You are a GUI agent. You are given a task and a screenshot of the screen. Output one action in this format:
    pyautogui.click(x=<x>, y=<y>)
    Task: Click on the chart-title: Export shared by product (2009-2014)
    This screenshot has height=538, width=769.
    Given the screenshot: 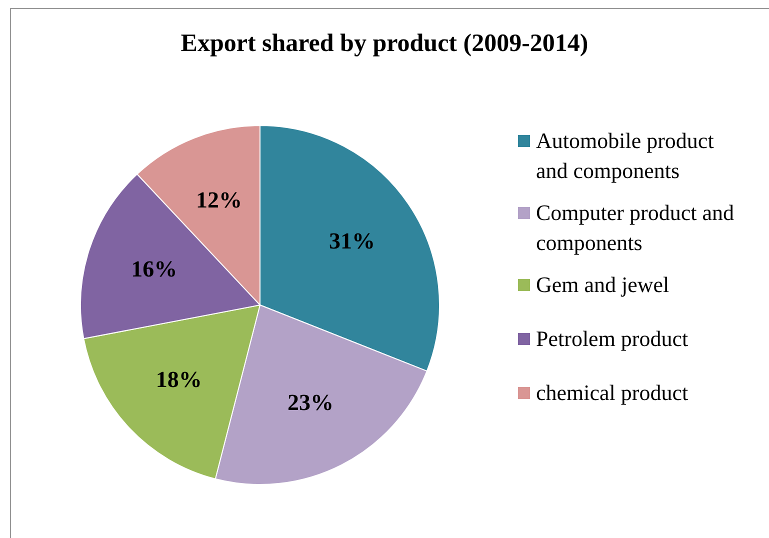 What is the action you would take?
    pyautogui.click(x=385, y=44)
    